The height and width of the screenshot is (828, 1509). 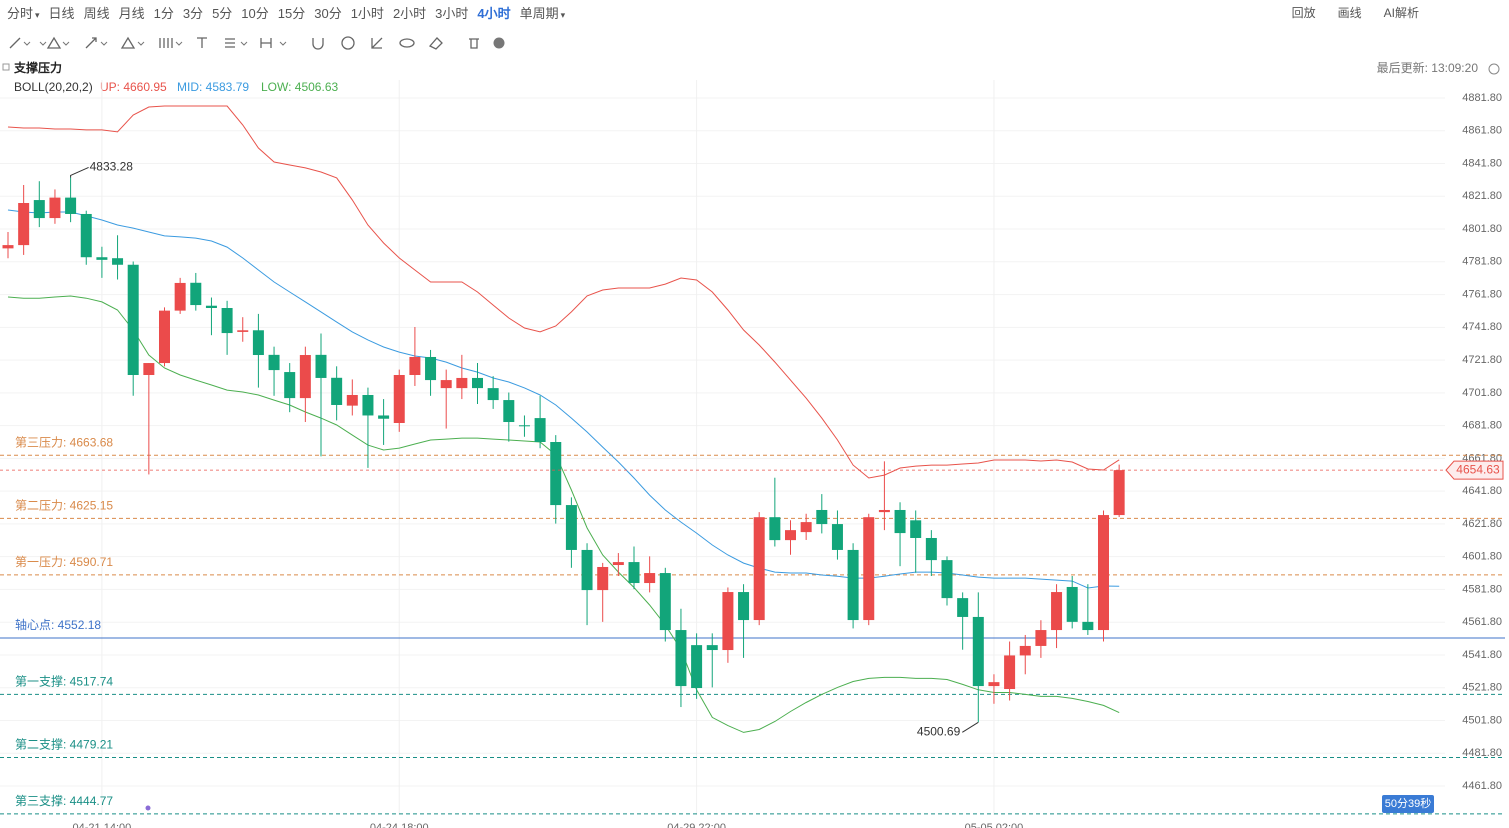 I want to click on y-tick-label: 4821.80, so click(x=1482, y=196).